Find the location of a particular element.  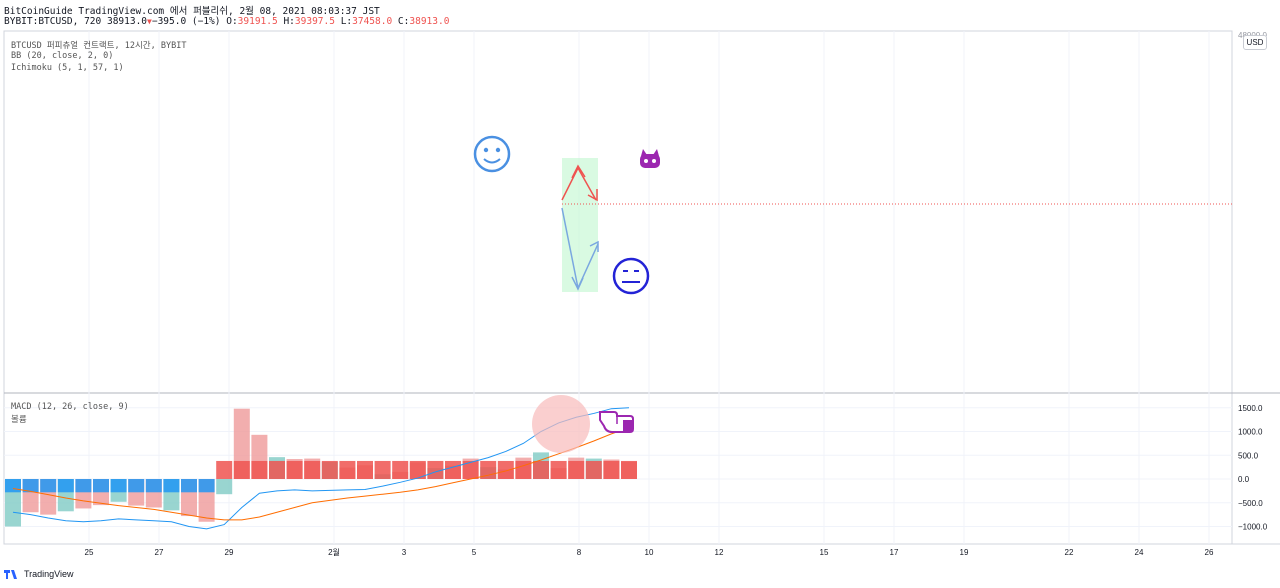

down-arrow-icon: ▼ is located at coordinates (149, 21).